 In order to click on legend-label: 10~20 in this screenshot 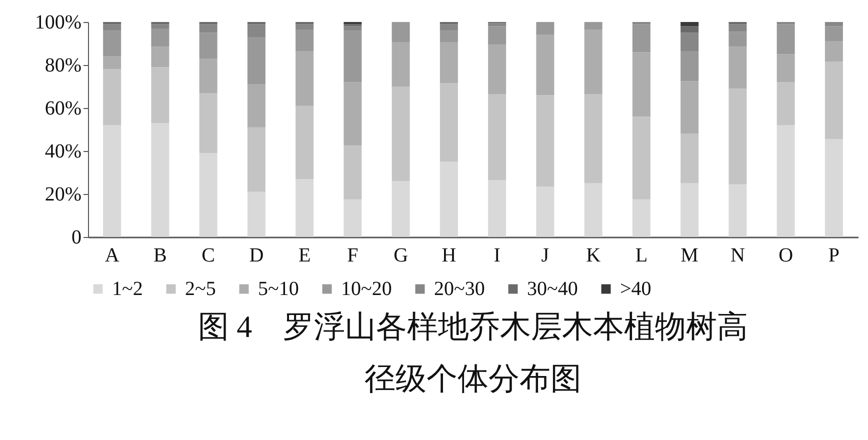, I will do `click(366, 289)`.